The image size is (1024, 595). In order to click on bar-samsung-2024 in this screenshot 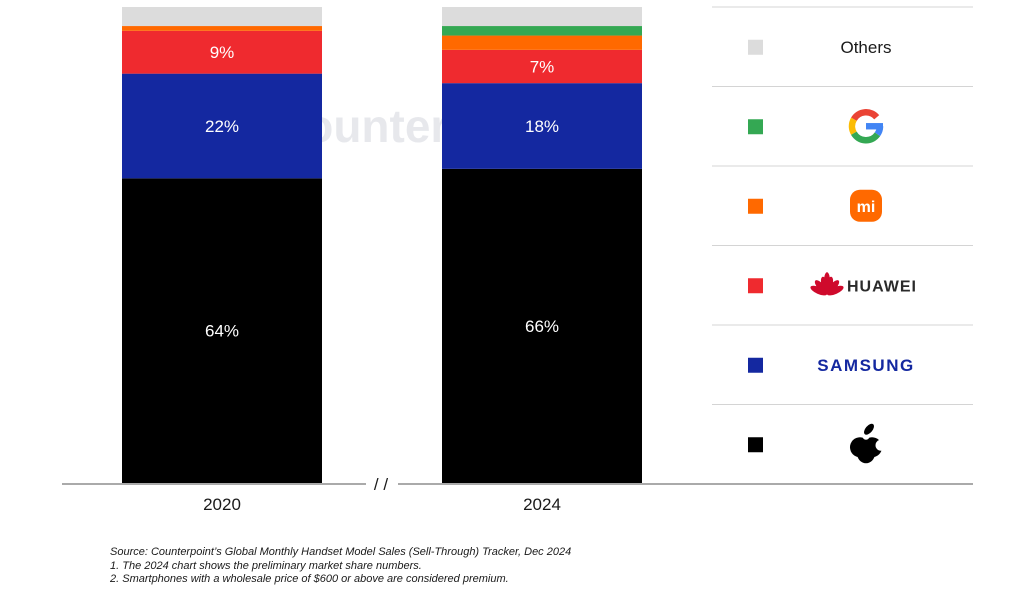, I will do `click(542, 126)`.